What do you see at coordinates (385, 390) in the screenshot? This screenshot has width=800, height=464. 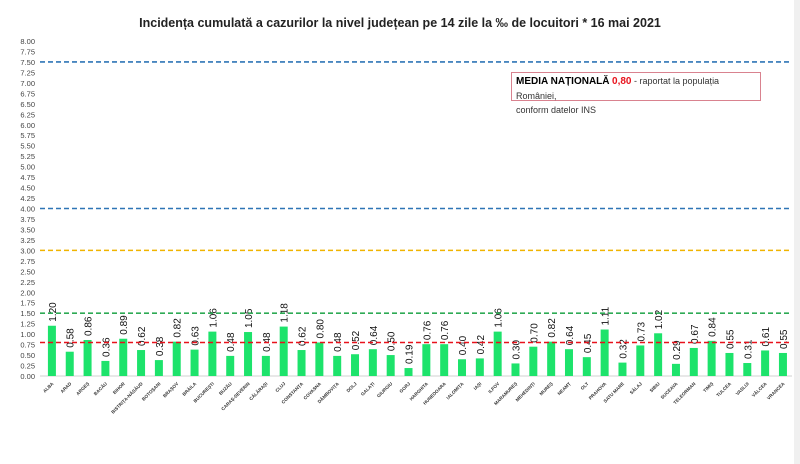 I see `category-label: GIURGIU` at bounding box center [385, 390].